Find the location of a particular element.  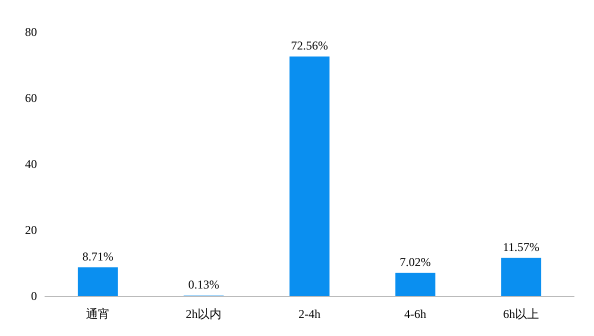

data-label: 7.02% is located at coordinates (415, 261).